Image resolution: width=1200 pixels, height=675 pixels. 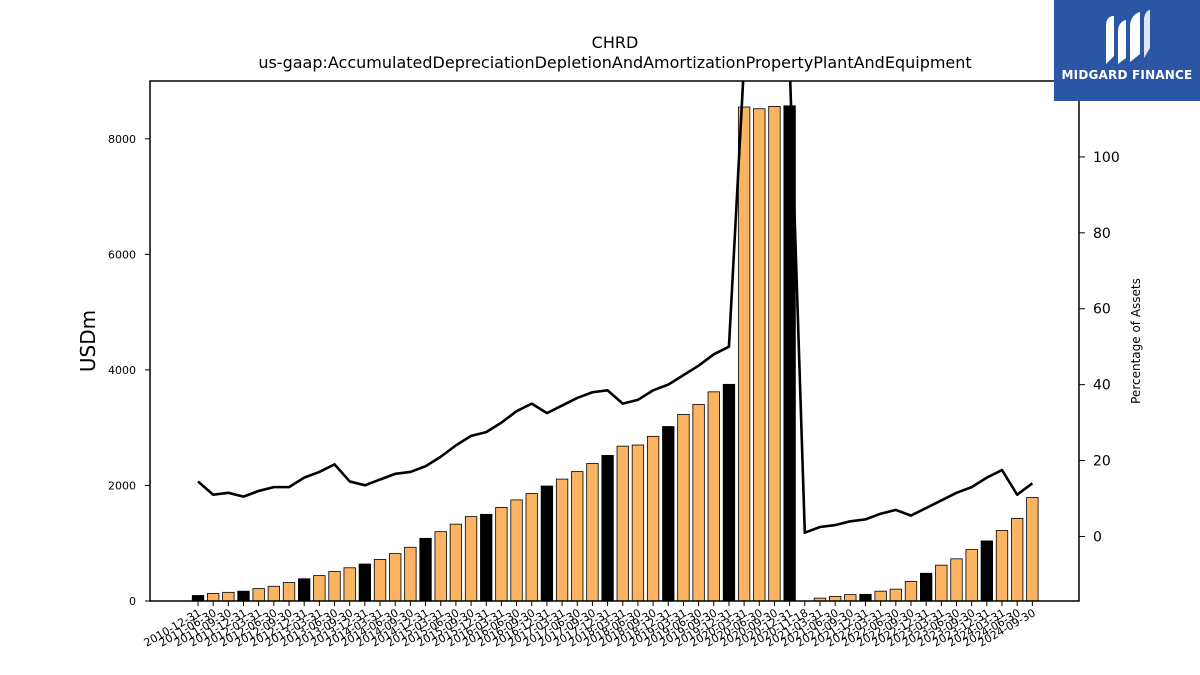 I want to click on brand-logo: MIDGARD FINANCE, so click(x=1127, y=50).